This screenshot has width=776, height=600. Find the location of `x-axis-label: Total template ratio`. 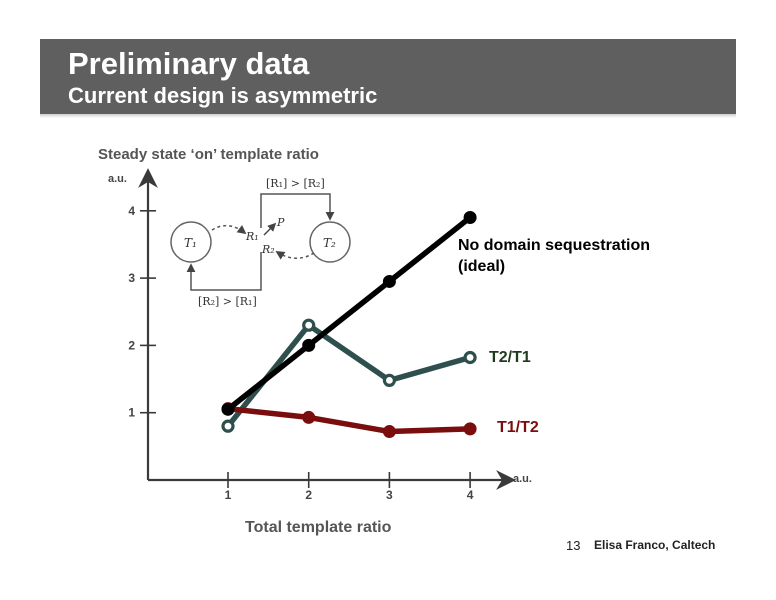

x-axis-label: Total template ratio is located at coordinates (318, 527).